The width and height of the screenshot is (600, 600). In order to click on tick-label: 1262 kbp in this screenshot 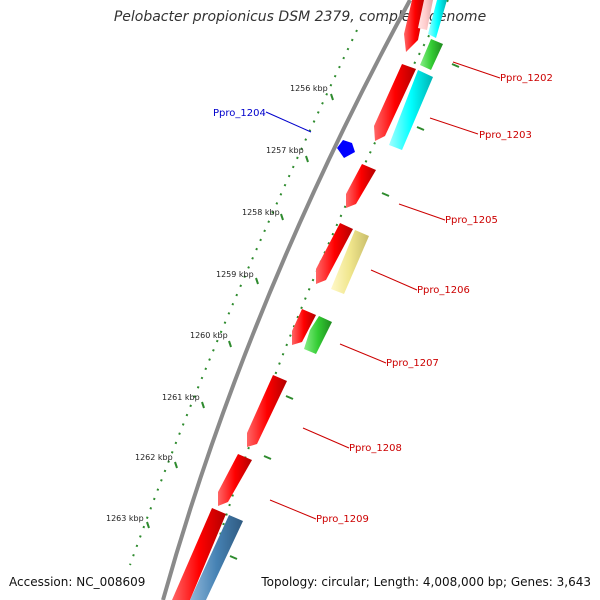, I will do `click(154, 457)`.